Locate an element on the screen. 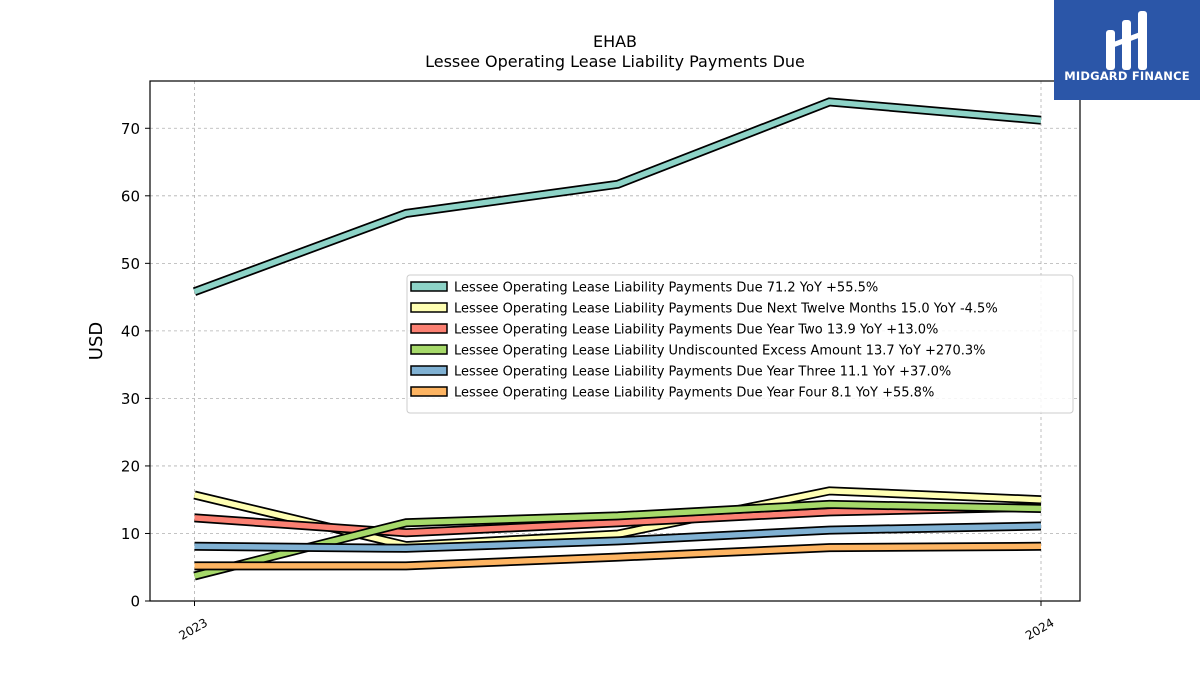 This screenshot has width=1200, height=675. y-tick-label: 40 is located at coordinates (130, 331).